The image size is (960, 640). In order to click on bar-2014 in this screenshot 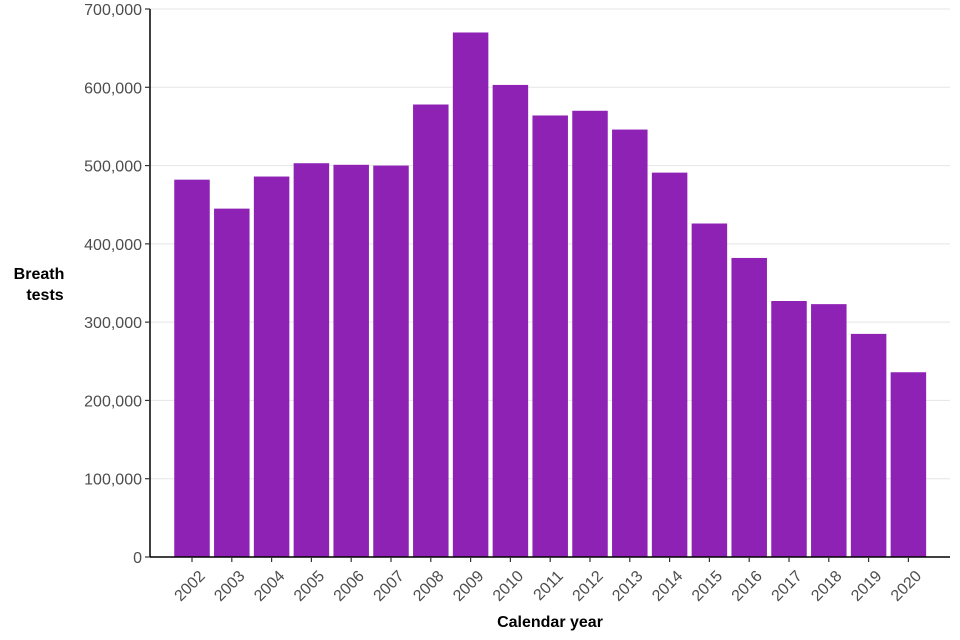, I will do `click(669, 365)`.